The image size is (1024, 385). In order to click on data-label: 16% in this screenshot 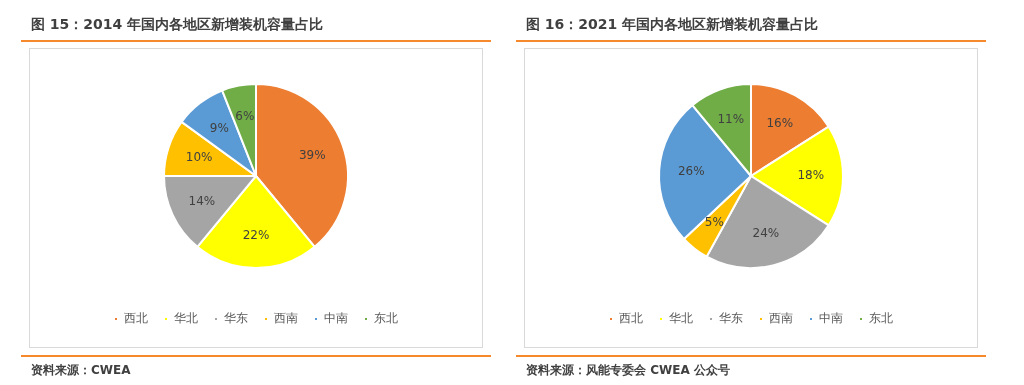, I will do `click(780, 122)`.